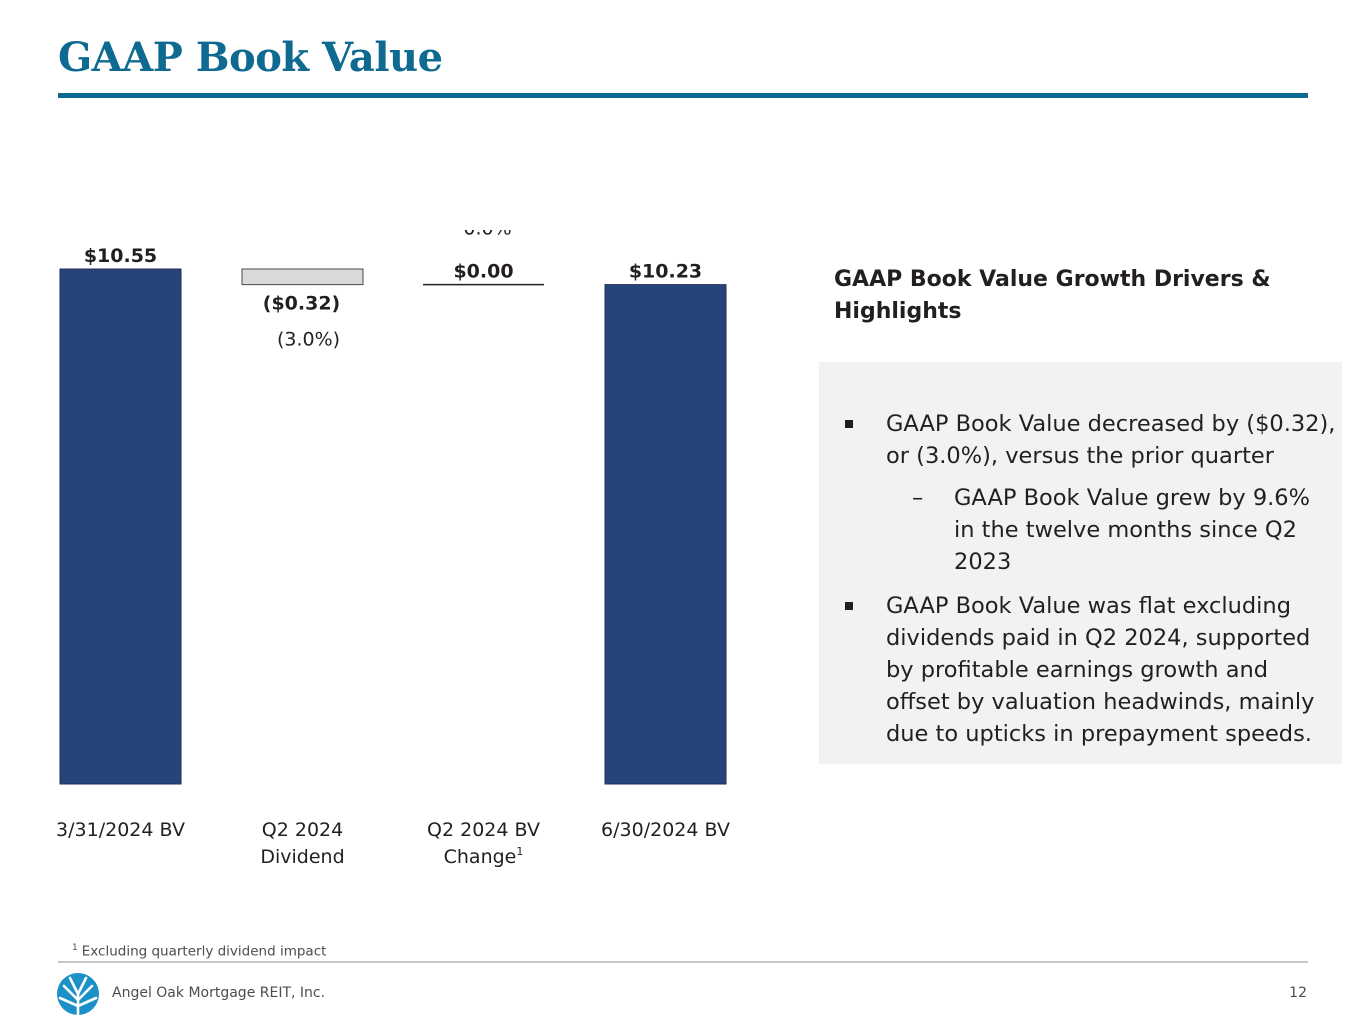 Image resolution: width=1365 pixels, height=1024 pixels. What do you see at coordinates (487, 235) in the screenshot?
I see `pct-label-3: 0.0%` at bounding box center [487, 235].